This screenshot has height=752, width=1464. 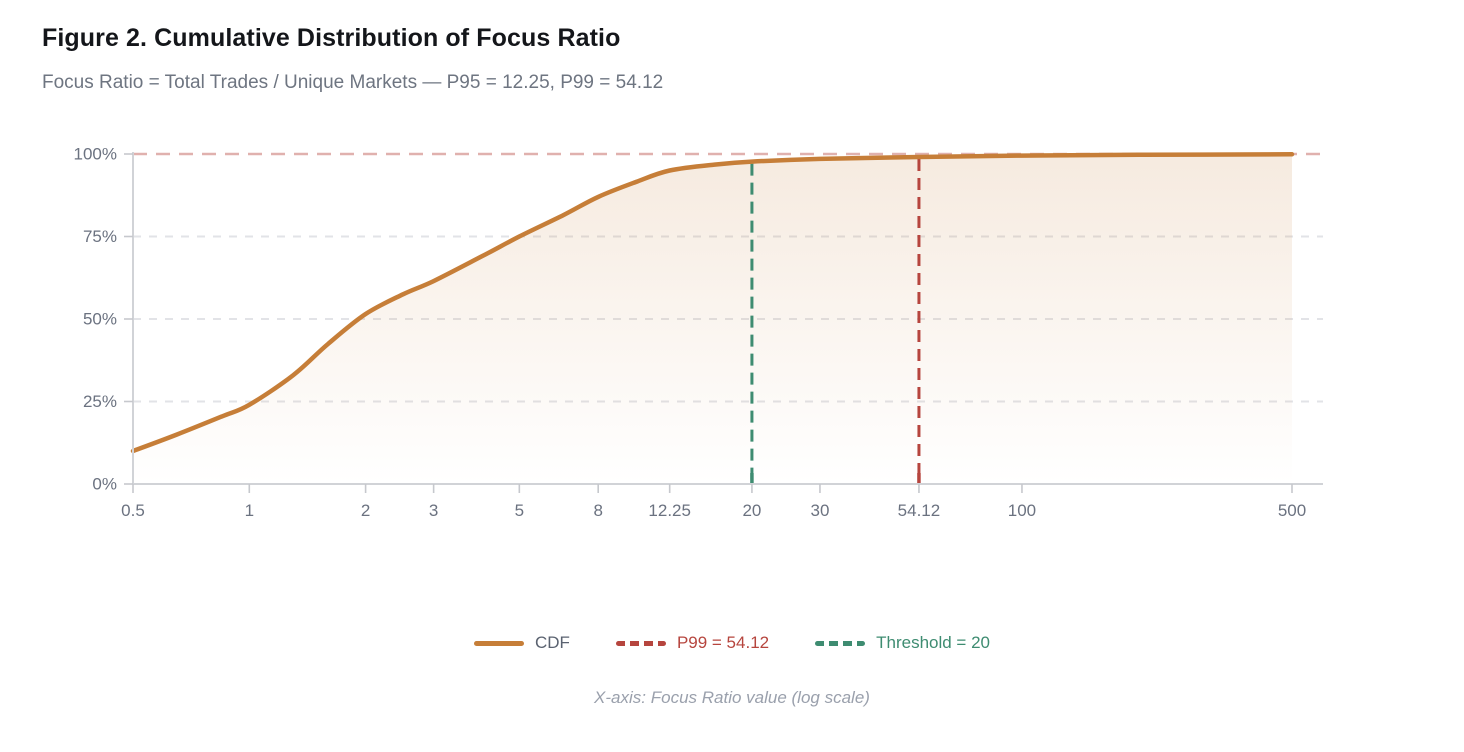 What do you see at coordinates (819, 510) in the screenshot?
I see `x-tick-label: 30` at bounding box center [819, 510].